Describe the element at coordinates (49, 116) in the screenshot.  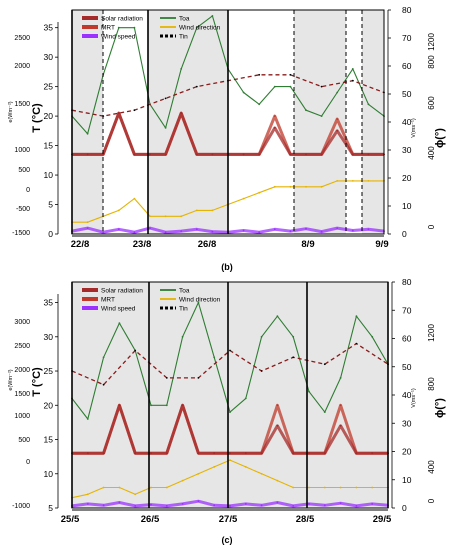
I see `left-tick-label: 20` at that location.